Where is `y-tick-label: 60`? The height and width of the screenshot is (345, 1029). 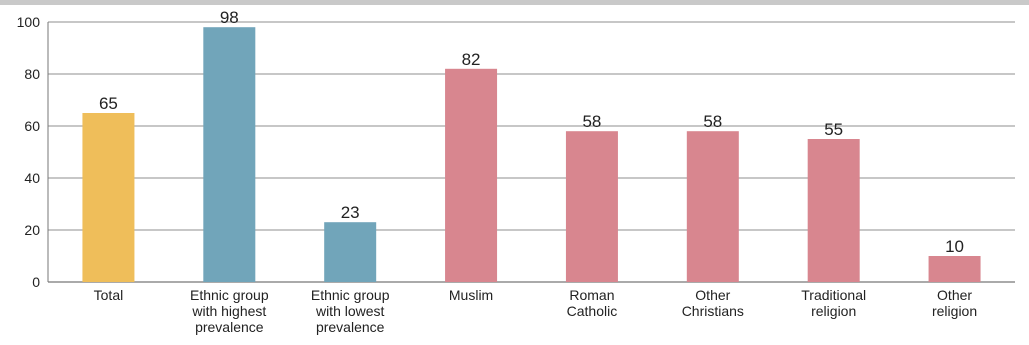 y-tick-label: 60 is located at coordinates (32, 126).